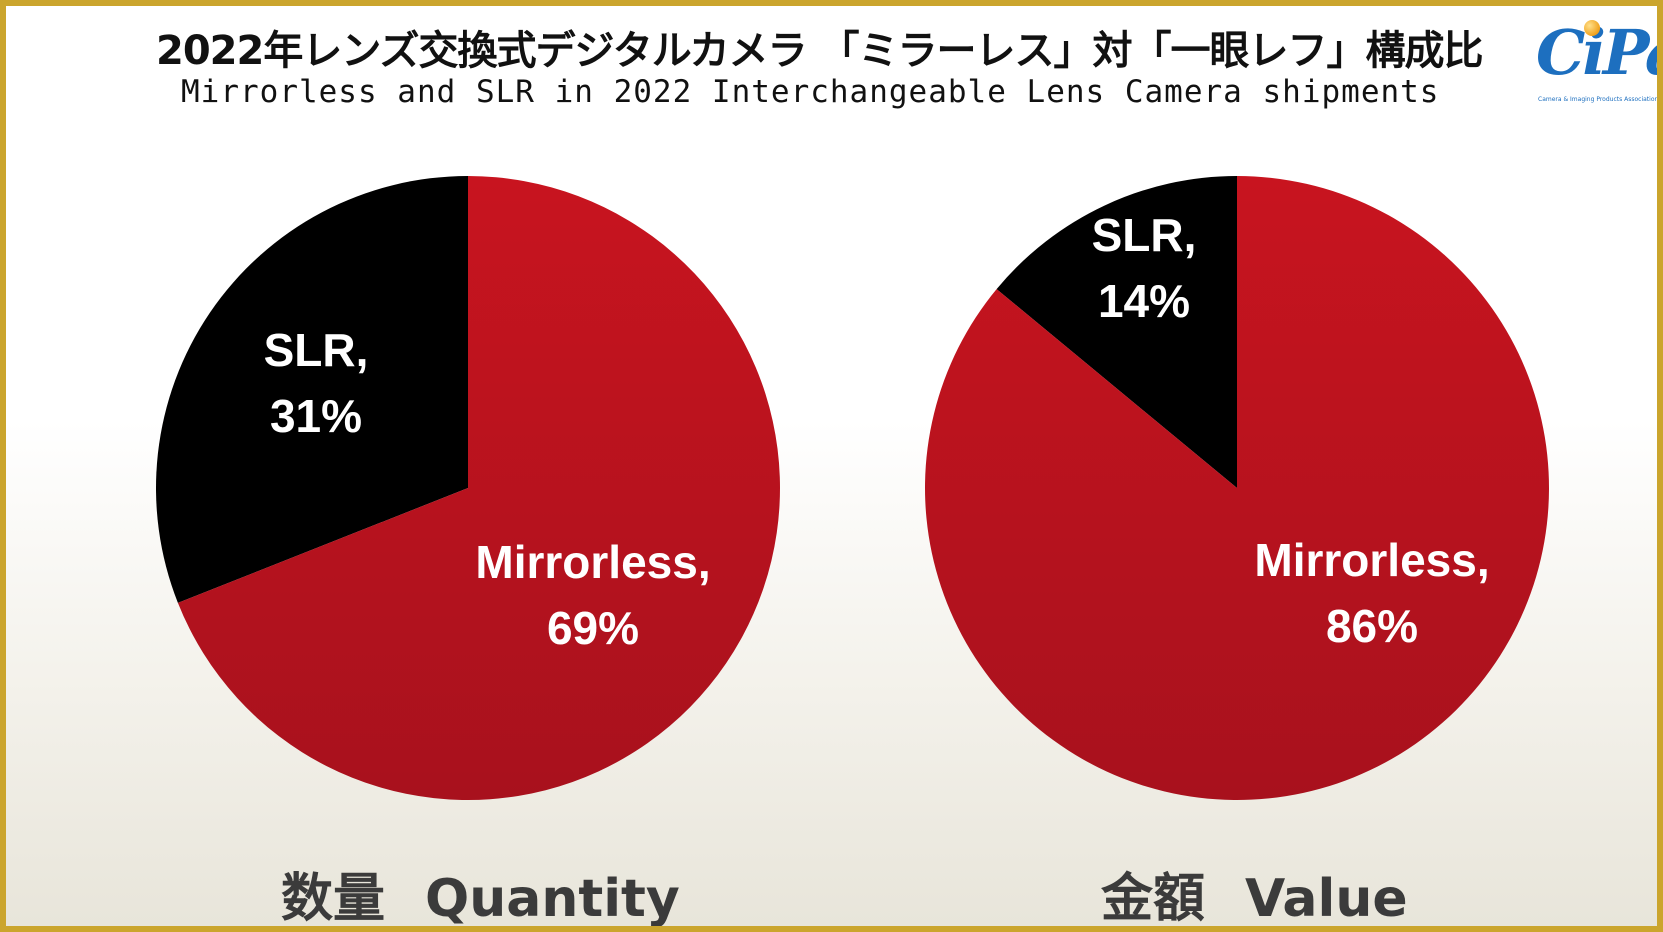  Describe the element at coordinates (333, 897) in the screenshot. I see `caption-quantity-jp: 数量` at that location.